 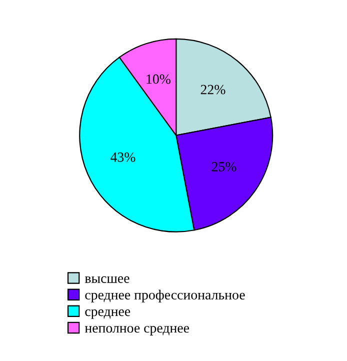 What do you see at coordinates (123, 157) in the screenshot?
I see `data-label: 43%` at bounding box center [123, 157].